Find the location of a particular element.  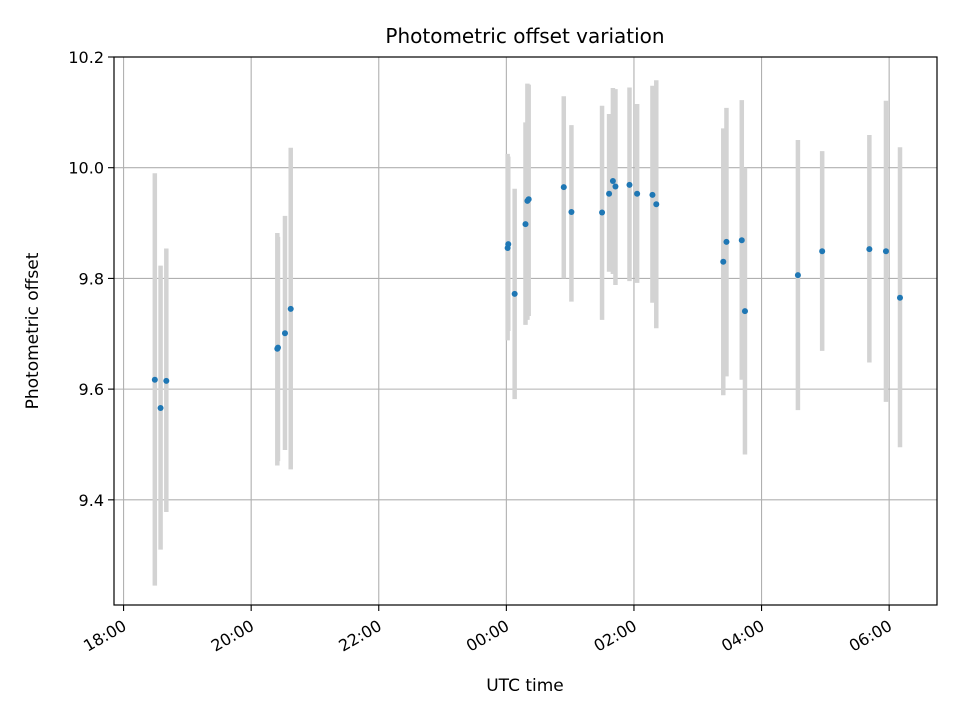

y-axis-label: Photometric offset is located at coordinates (33, 330).